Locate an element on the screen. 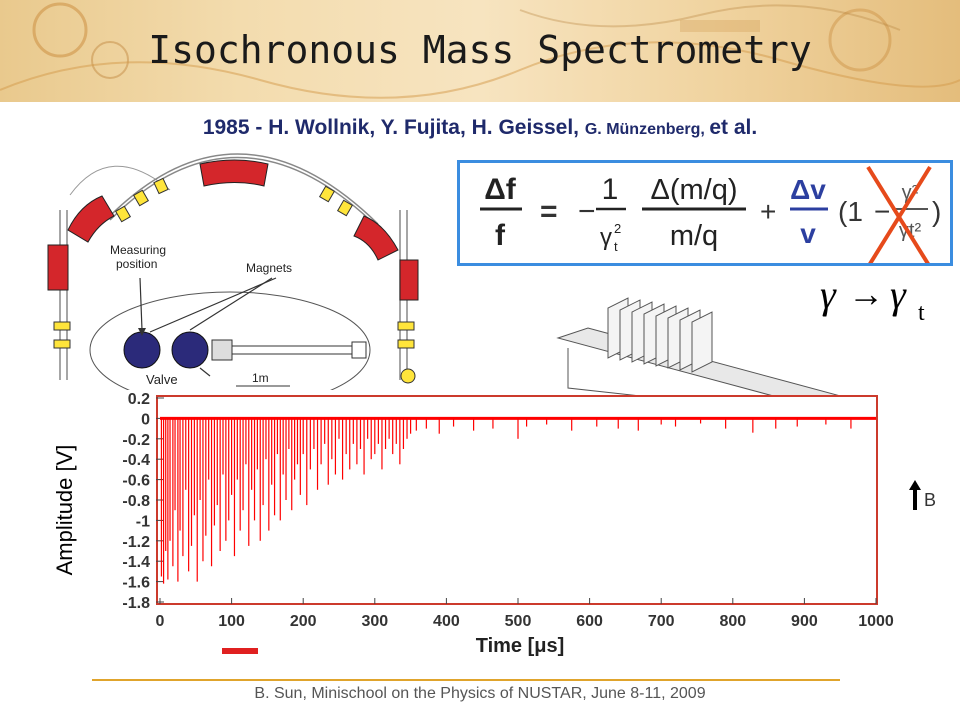 The height and width of the screenshot is (720, 960). label-valve: Valve is located at coordinates (162, 379).